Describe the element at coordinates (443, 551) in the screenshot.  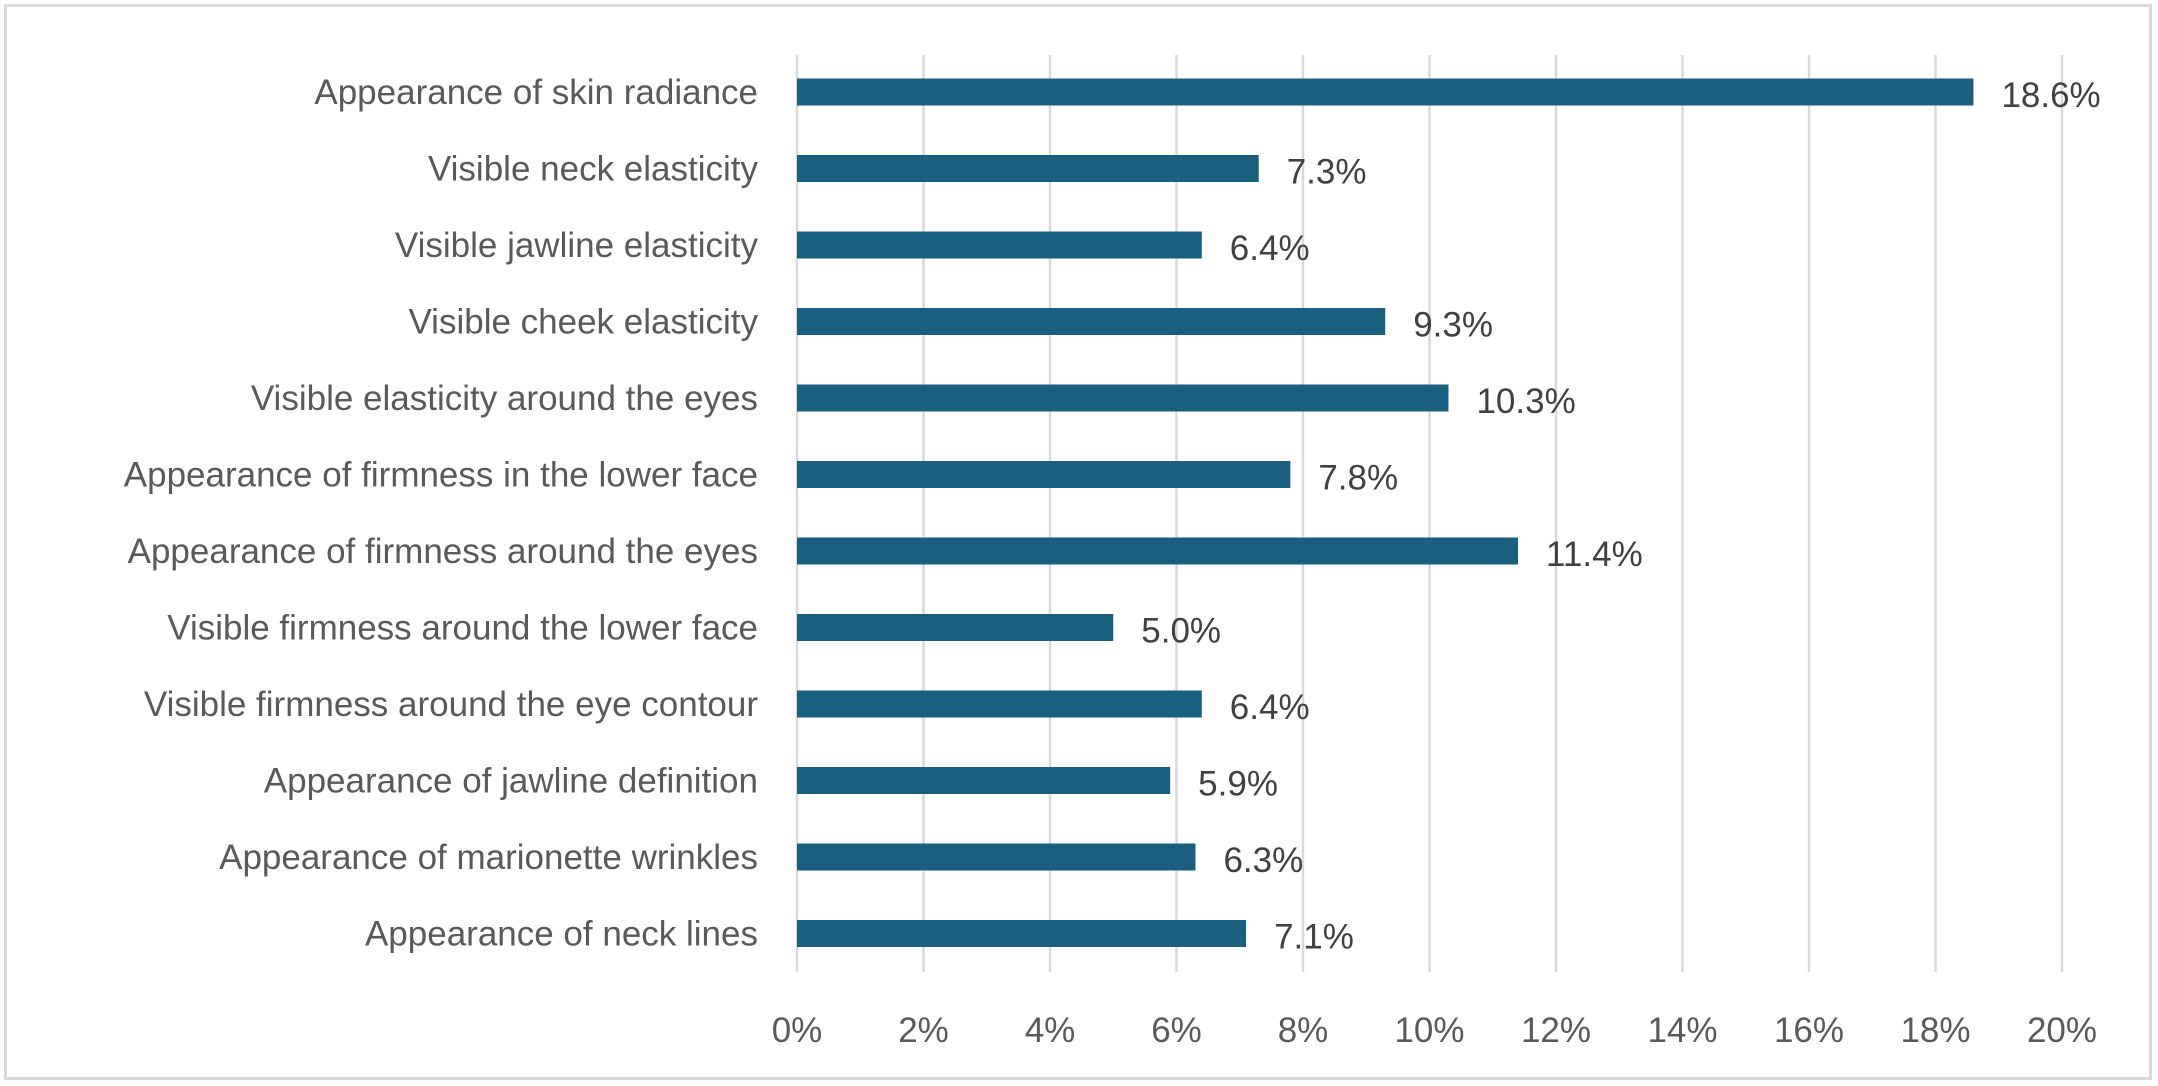
I see `category-label: Appearance of firmness around the eyes` at that location.